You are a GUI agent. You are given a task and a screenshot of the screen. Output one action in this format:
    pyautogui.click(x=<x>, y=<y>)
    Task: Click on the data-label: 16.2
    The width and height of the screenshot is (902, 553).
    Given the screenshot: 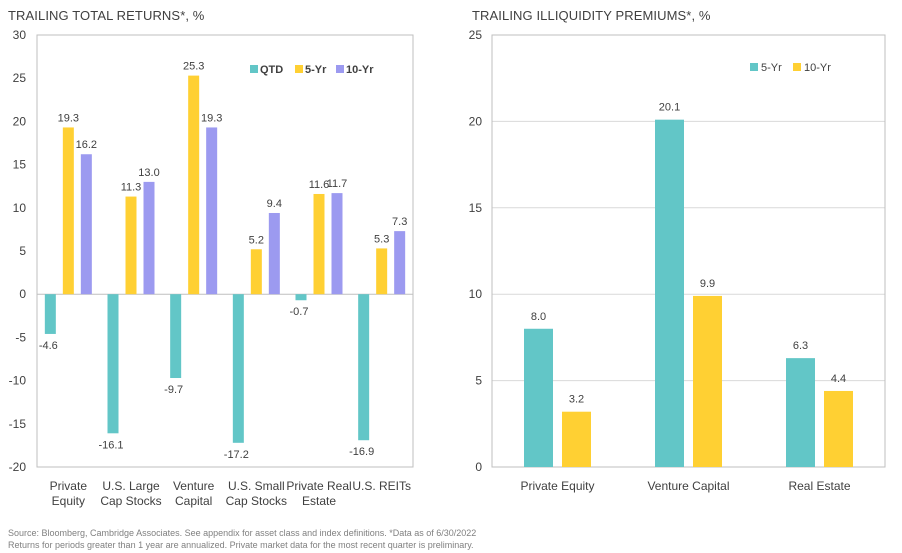 What is the action you would take?
    pyautogui.click(x=86, y=145)
    